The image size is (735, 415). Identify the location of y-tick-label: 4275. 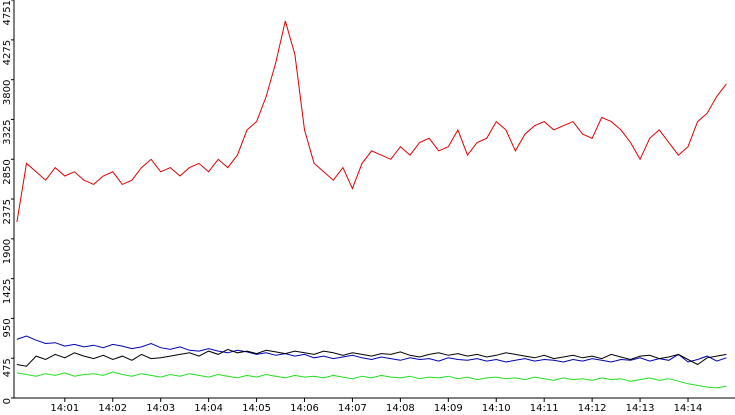
(7, 52).